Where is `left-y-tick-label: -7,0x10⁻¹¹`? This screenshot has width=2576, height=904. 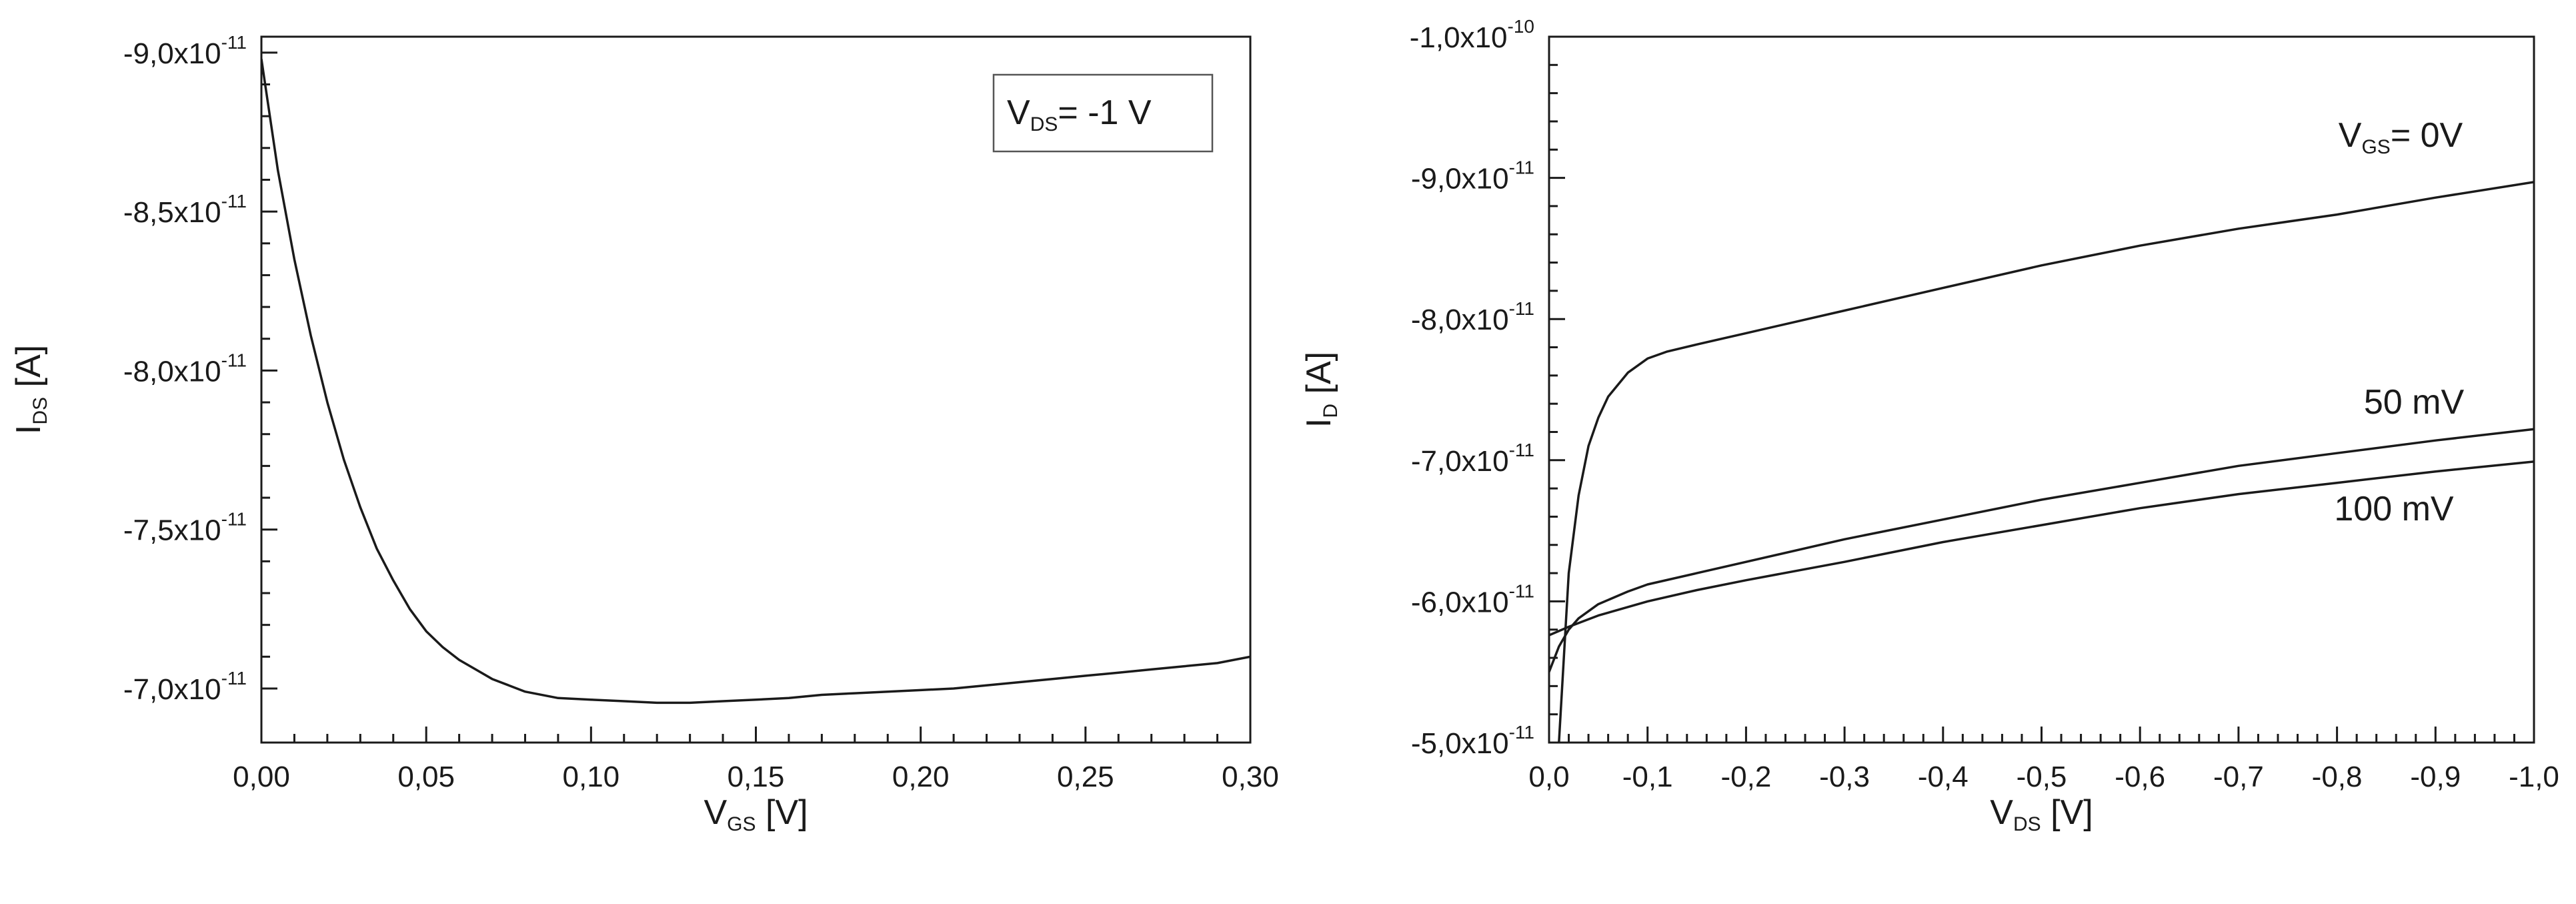
left-y-tick-label: -7,0x10⁻¹¹ is located at coordinates (185, 687).